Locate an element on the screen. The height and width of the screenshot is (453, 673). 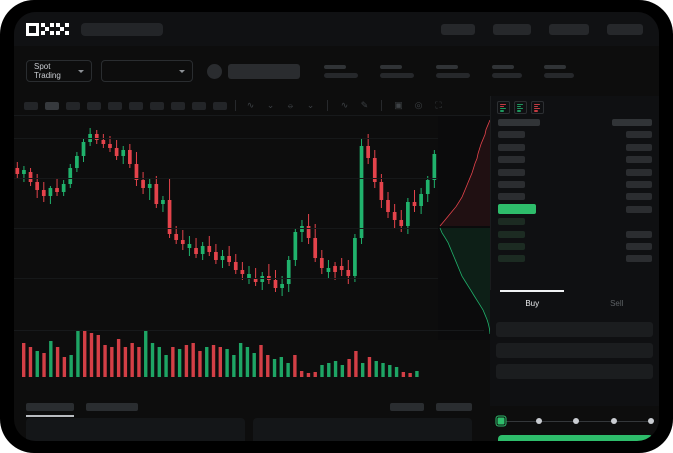
indicators-icon: ∿ is located at coordinates (250, 105).